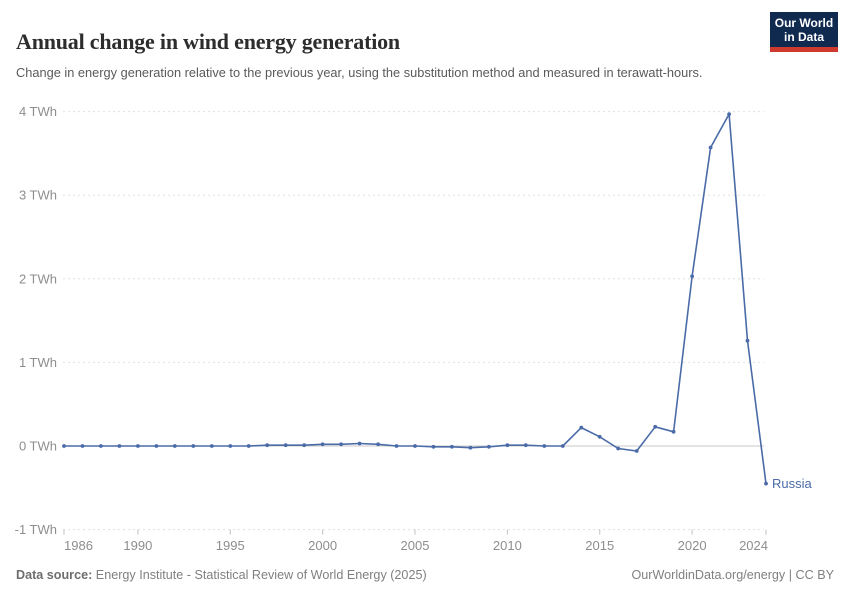 The width and height of the screenshot is (850, 600). Describe the element at coordinates (137, 545) in the screenshot. I see `x-tick-label: 1990` at that location.